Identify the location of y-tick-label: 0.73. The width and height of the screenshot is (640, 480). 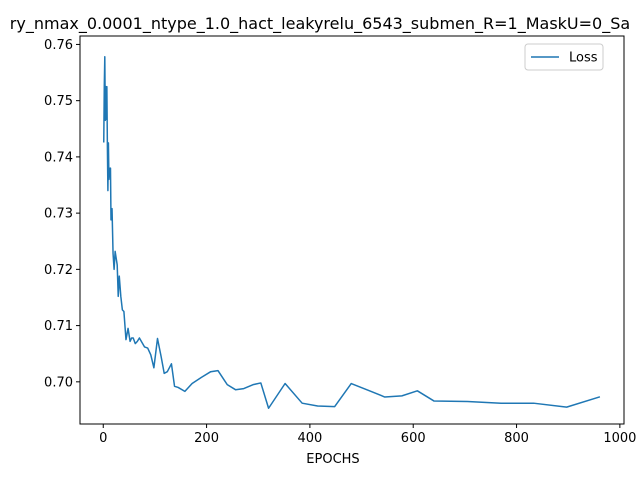
(58, 214).